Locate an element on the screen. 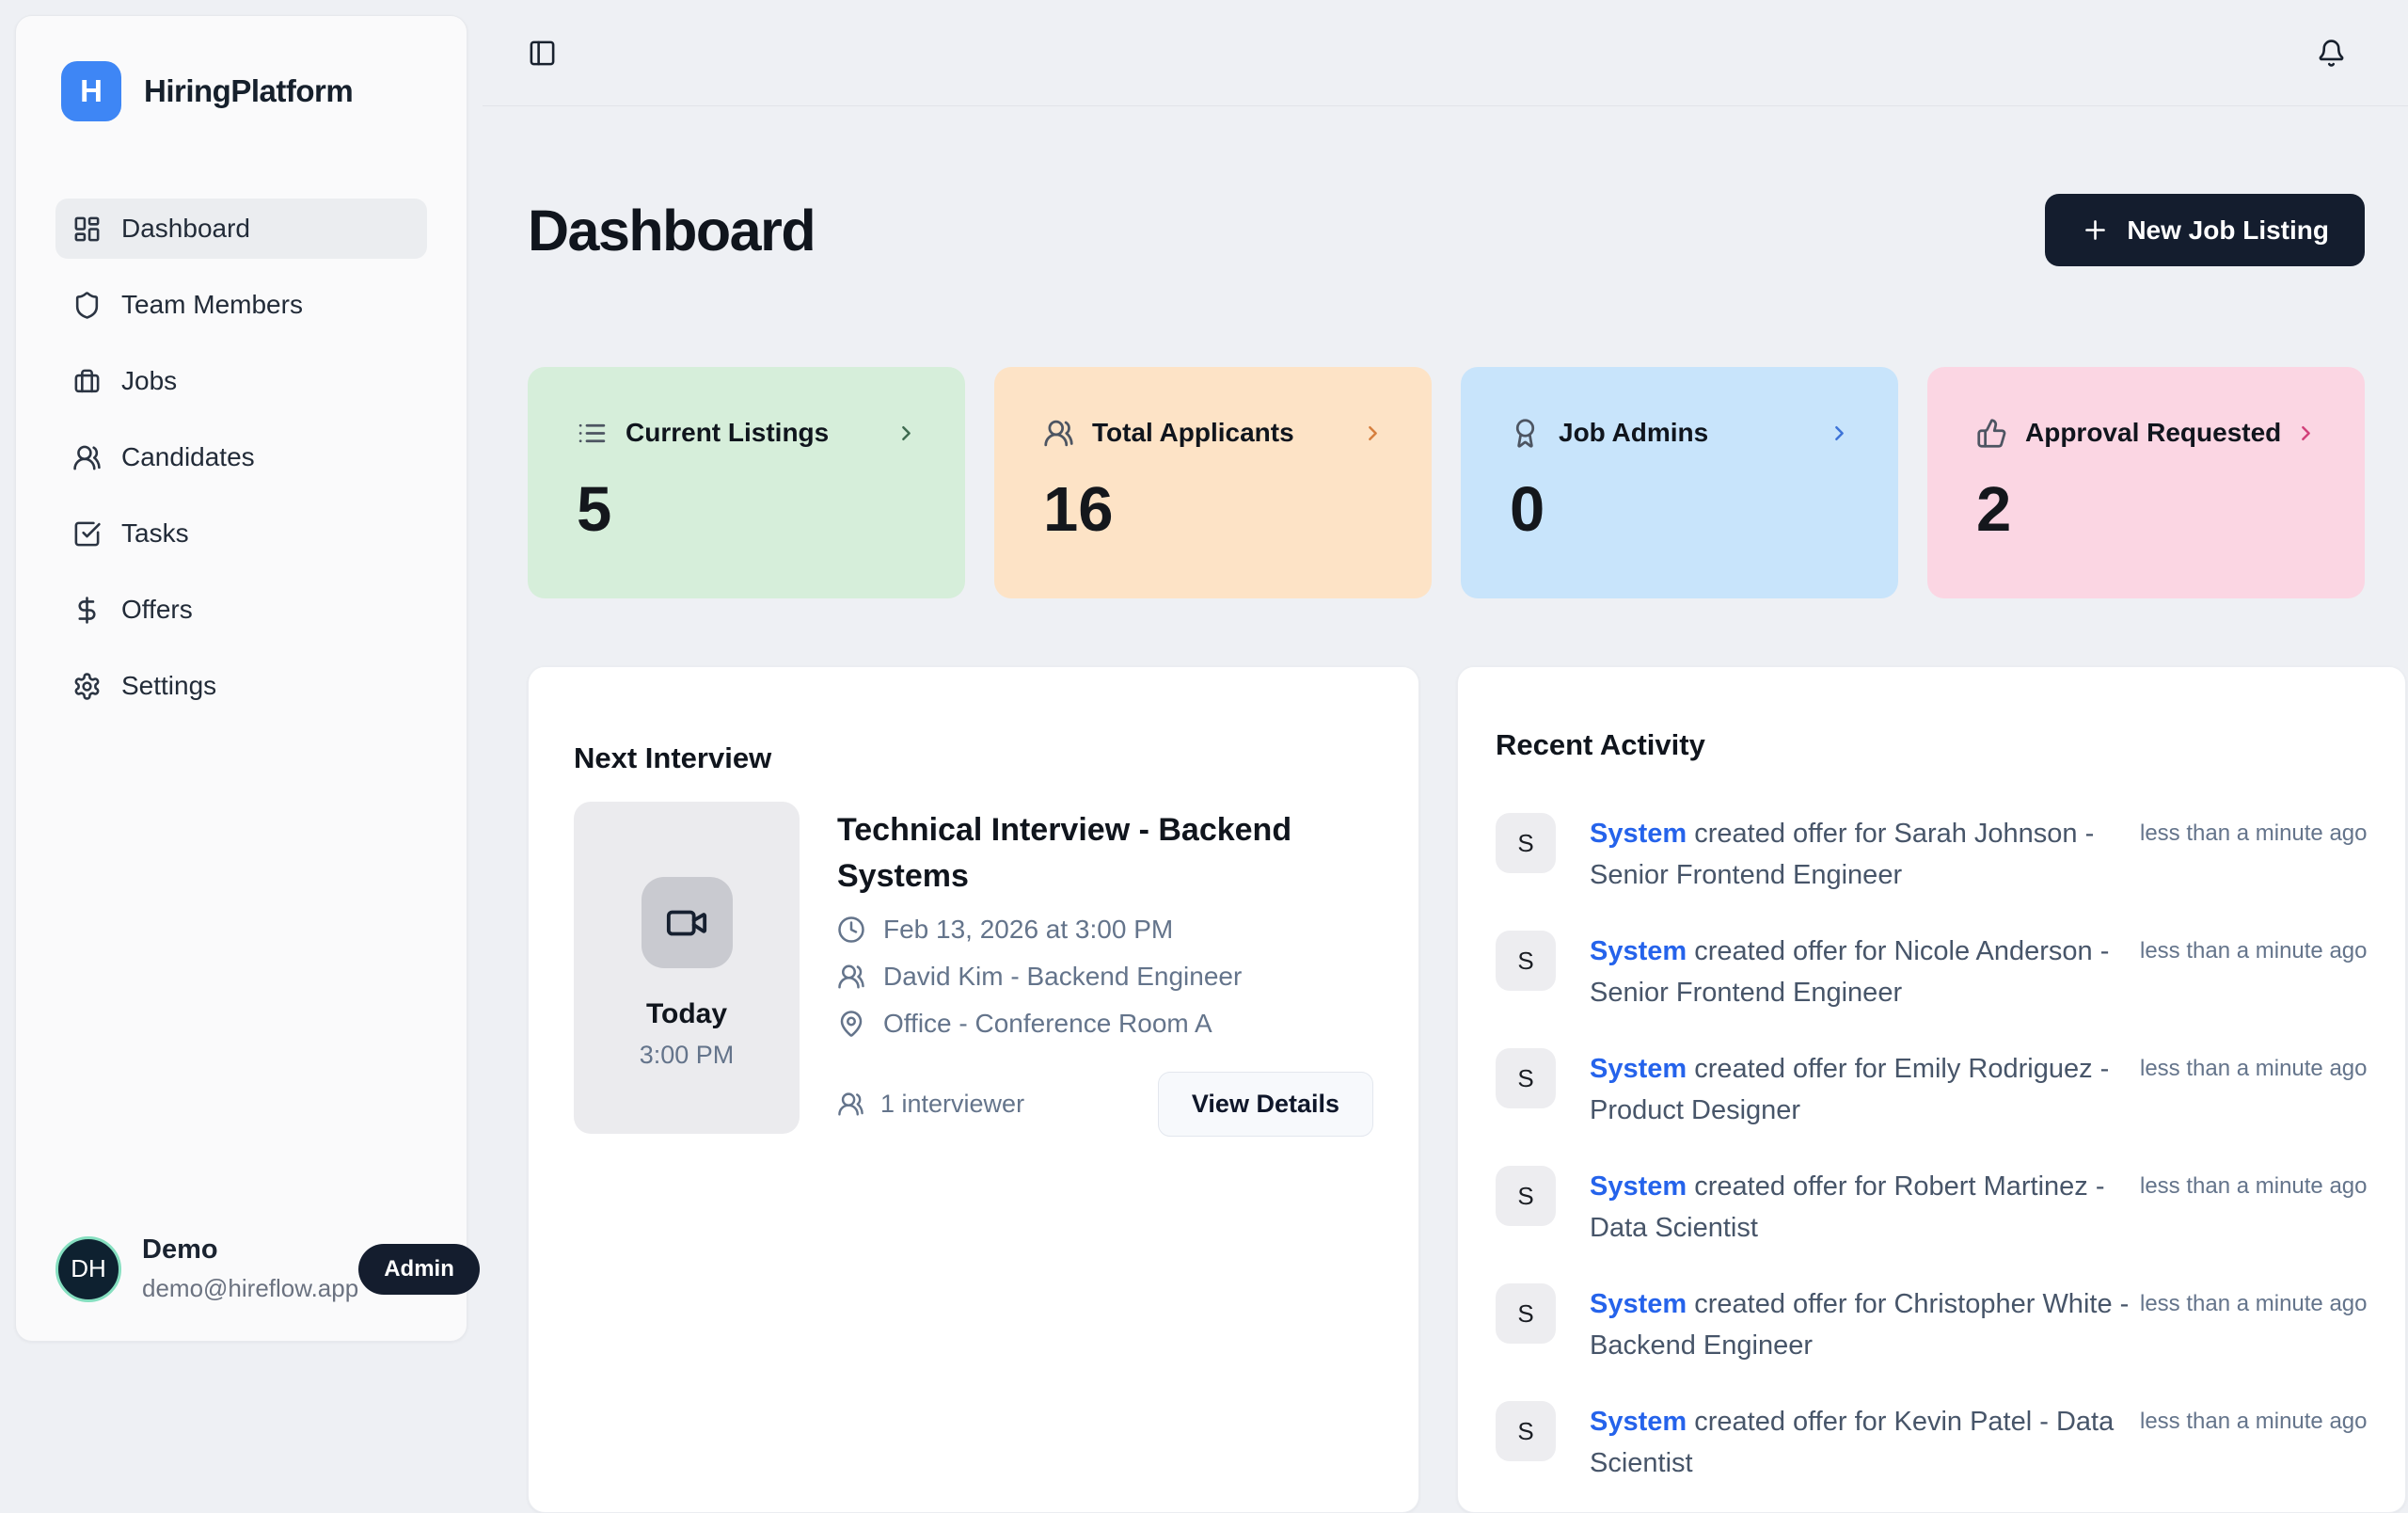  briefcase-icon is located at coordinates (87, 381).